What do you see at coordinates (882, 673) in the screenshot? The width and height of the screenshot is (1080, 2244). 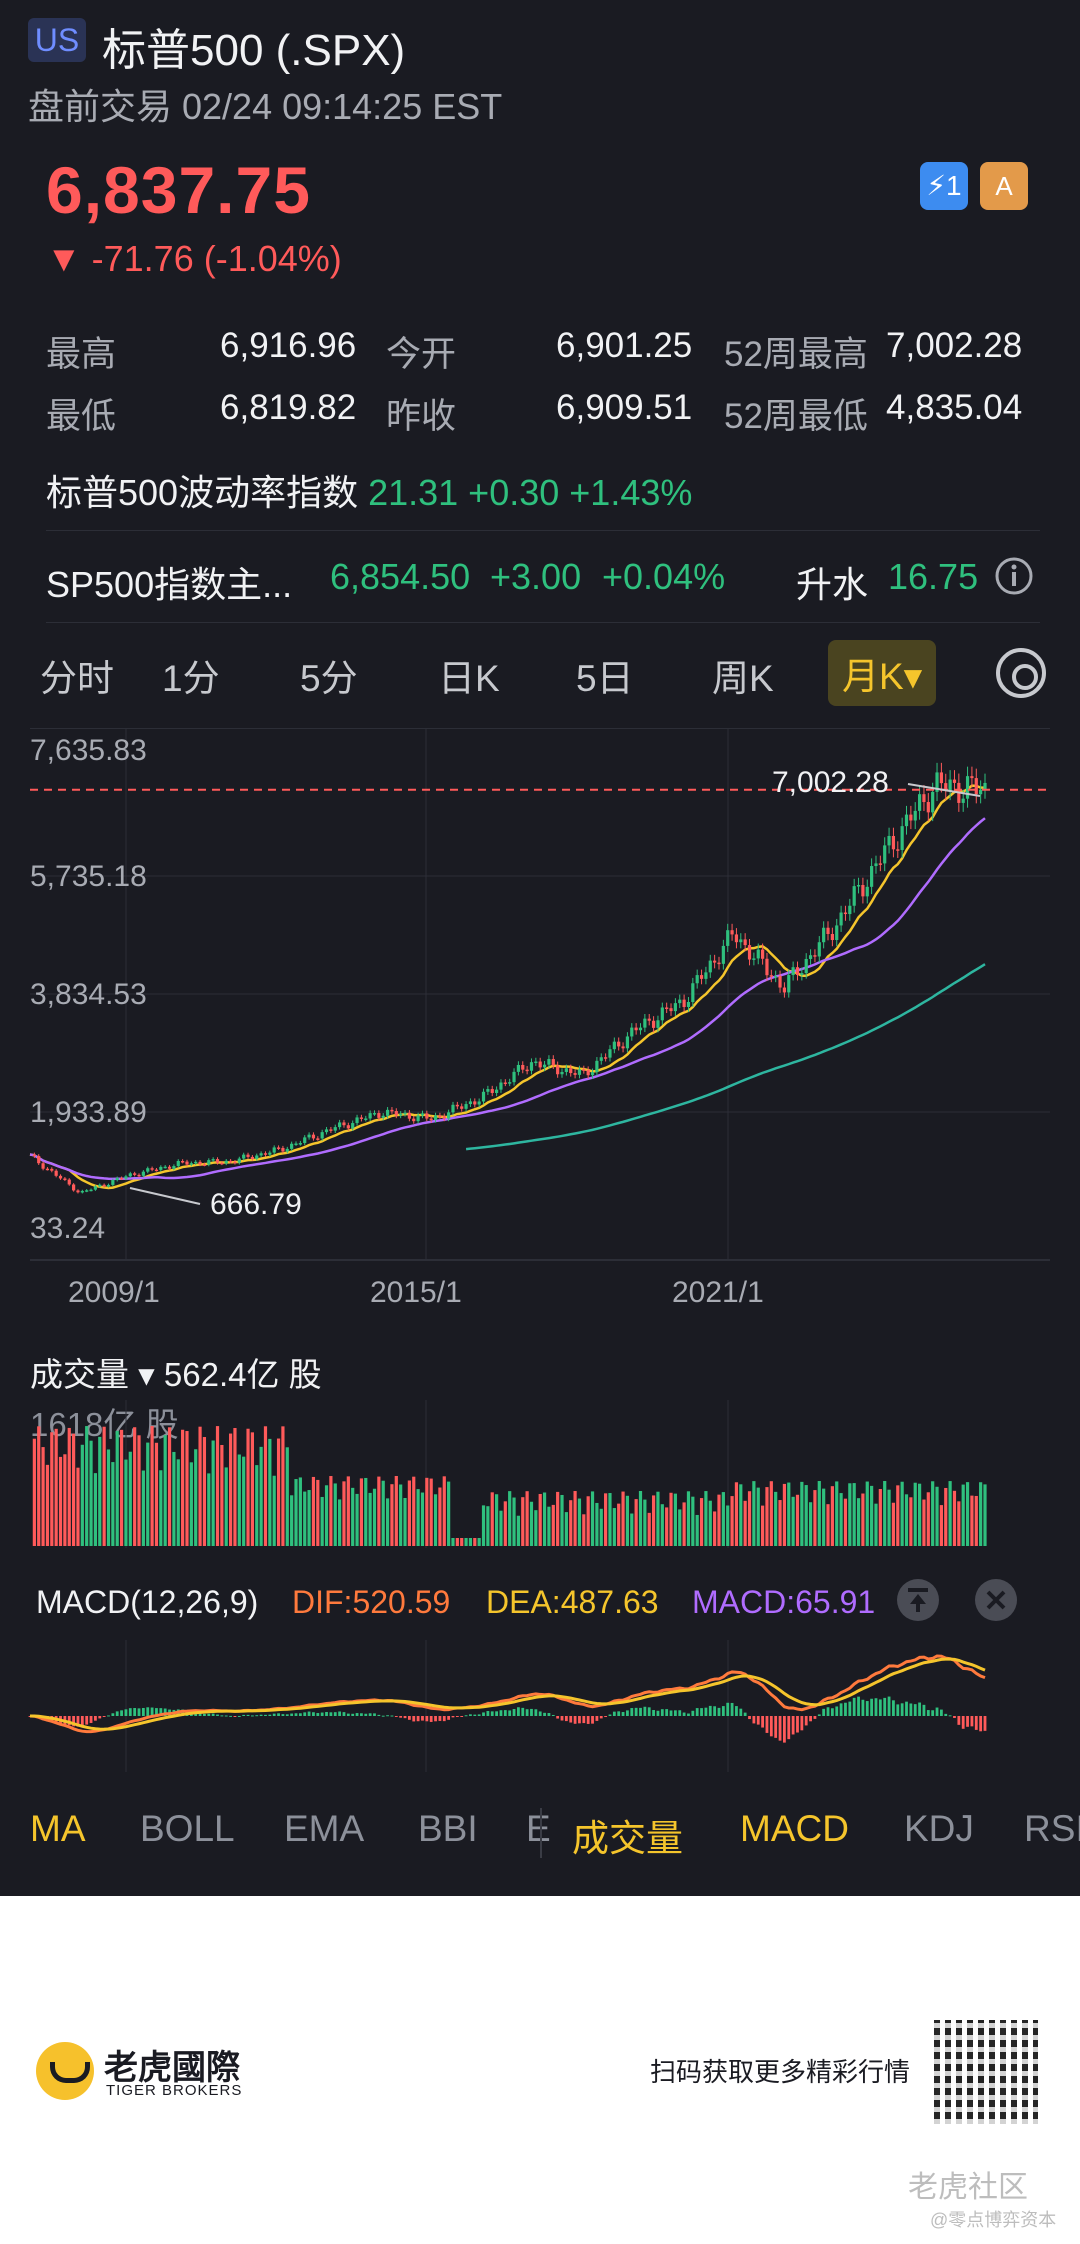 I see `tab-monthly: 月K▾` at bounding box center [882, 673].